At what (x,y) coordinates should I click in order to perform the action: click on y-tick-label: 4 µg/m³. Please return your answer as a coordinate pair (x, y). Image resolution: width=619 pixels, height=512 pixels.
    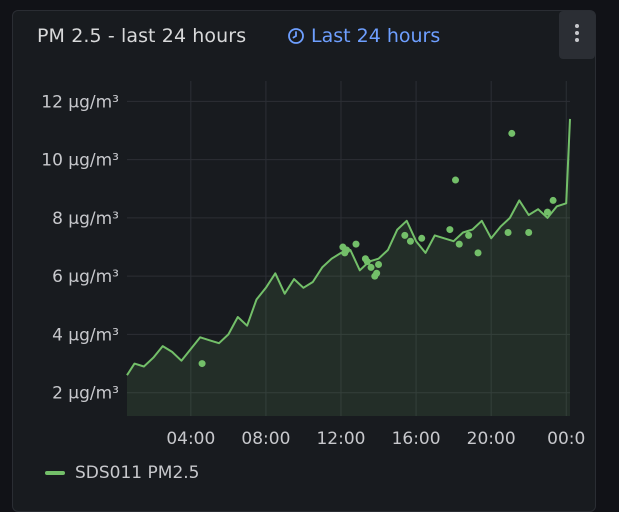
    Looking at the image, I should click on (85, 335).